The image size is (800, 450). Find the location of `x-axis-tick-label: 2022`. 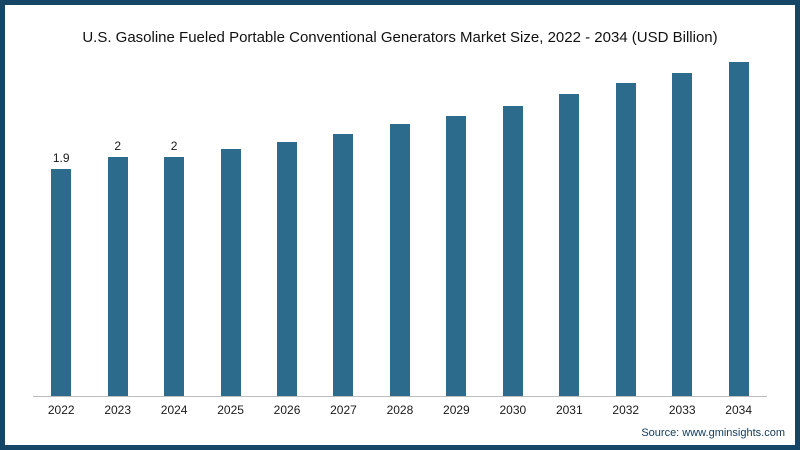

x-axis-tick-label: 2022 is located at coordinates (61, 410).